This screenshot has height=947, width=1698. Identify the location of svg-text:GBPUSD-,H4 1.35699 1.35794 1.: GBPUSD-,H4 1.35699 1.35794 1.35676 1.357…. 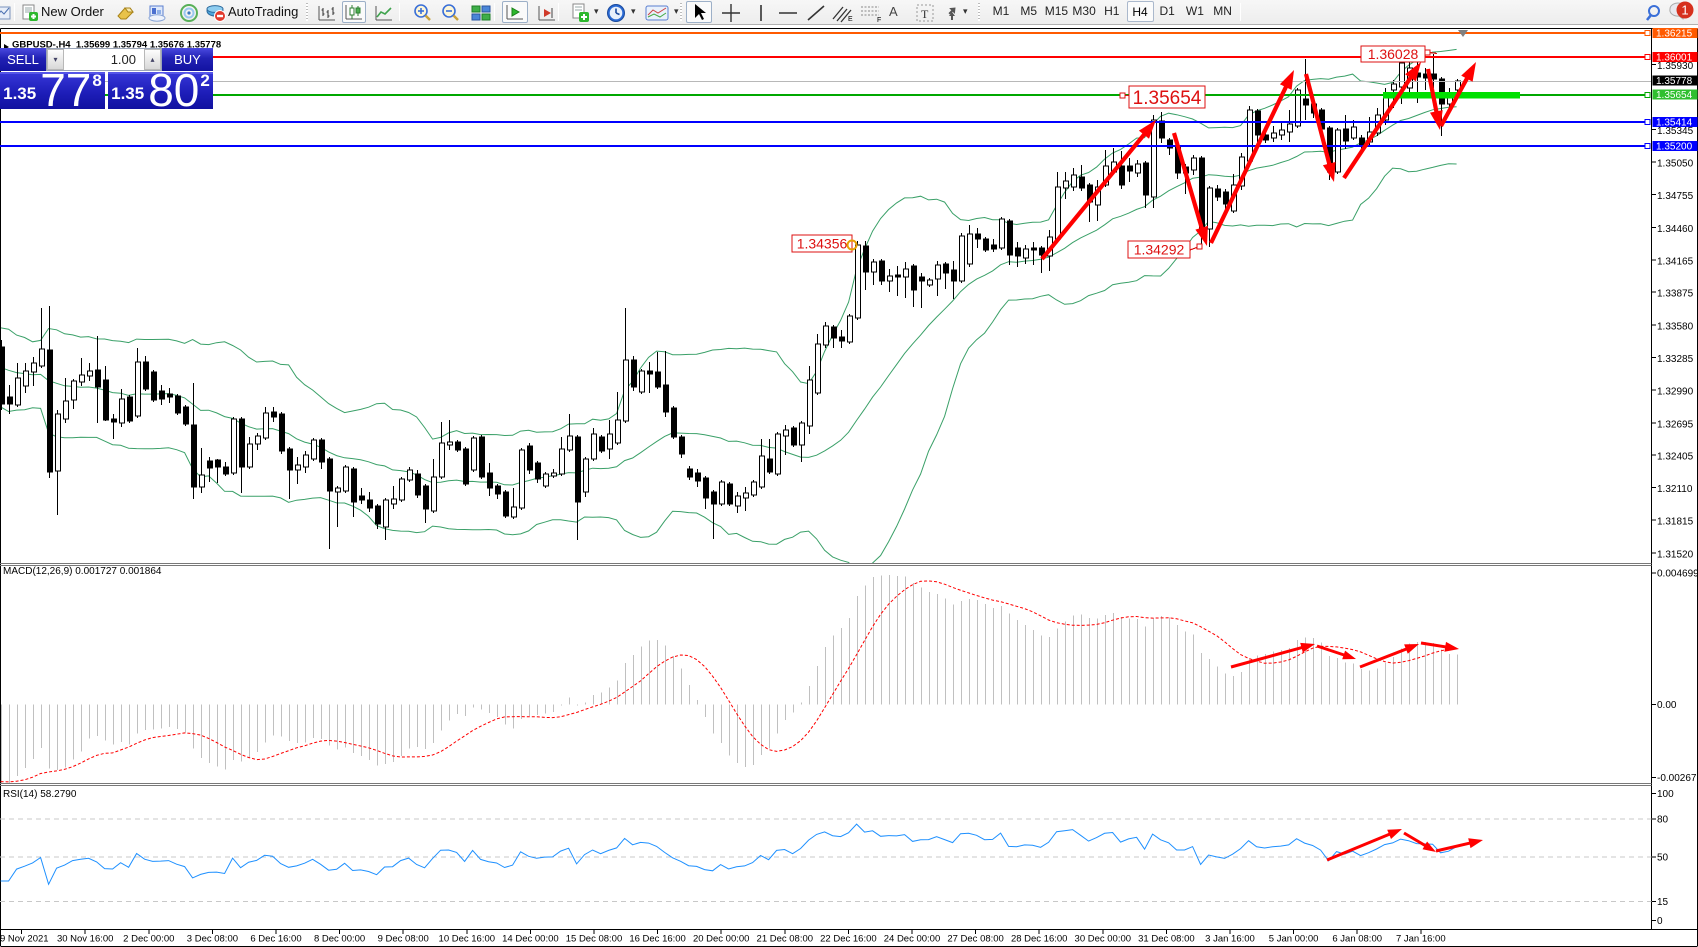
(116, 45).